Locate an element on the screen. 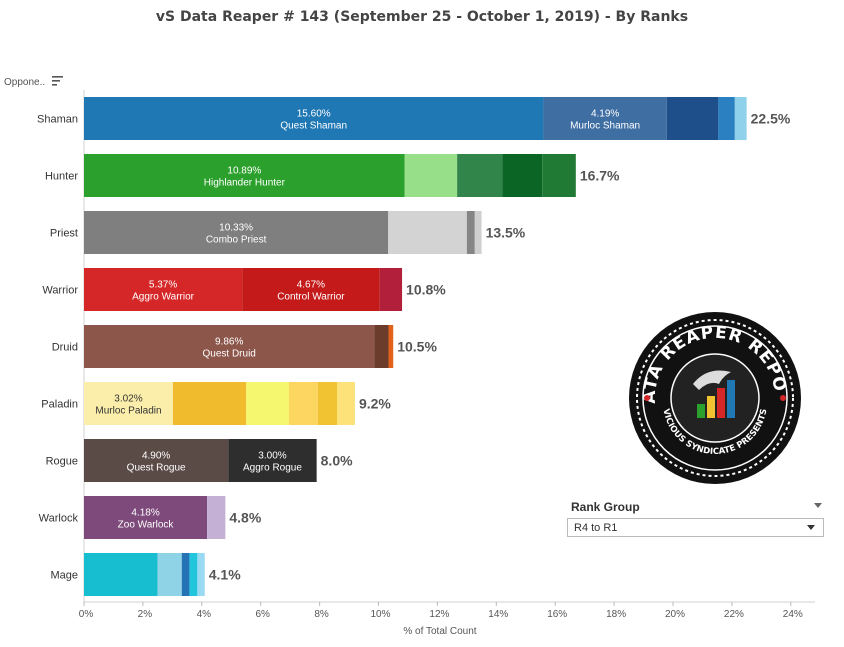 This screenshot has height=647, width=844. total-label: 4.1% is located at coordinates (225, 575).